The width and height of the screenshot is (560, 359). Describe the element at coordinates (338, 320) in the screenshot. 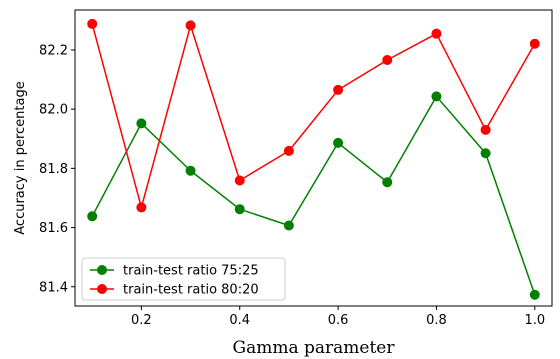

I see `x-tick-label: 0.6` at that location.